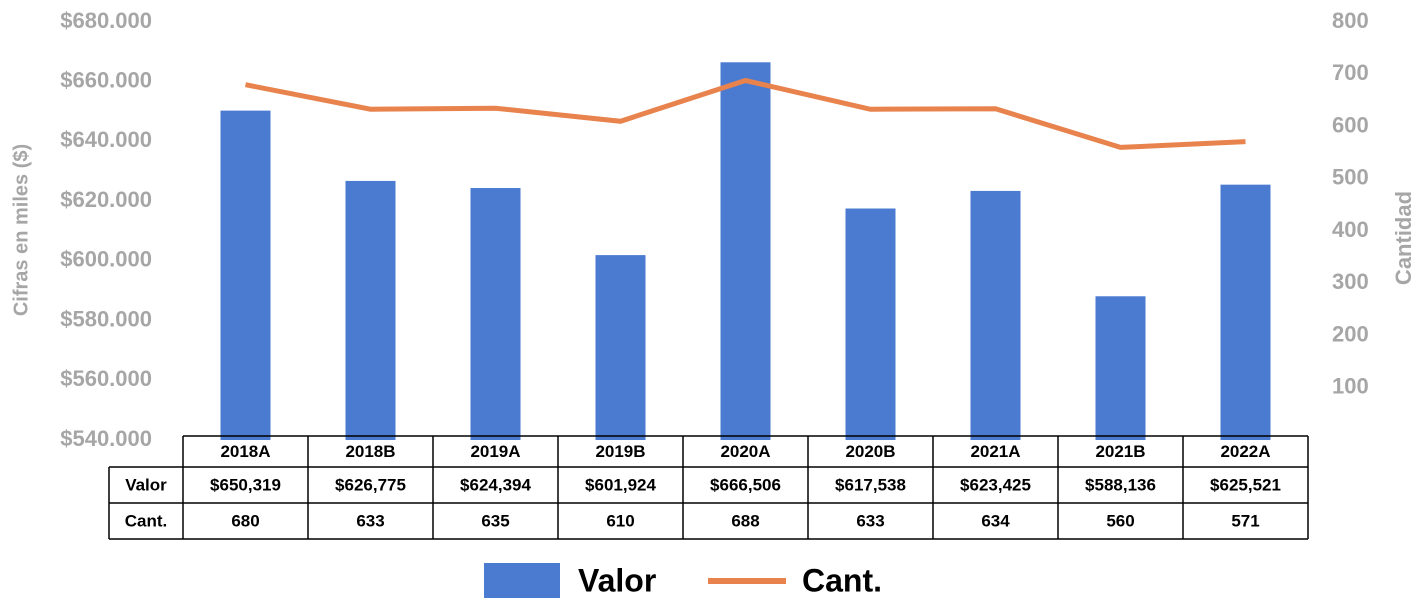 The height and width of the screenshot is (598, 1428). What do you see at coordinates (617, 580) in the screenshot?
I see `legend-label: Valor` at bounding box center [617, 580].